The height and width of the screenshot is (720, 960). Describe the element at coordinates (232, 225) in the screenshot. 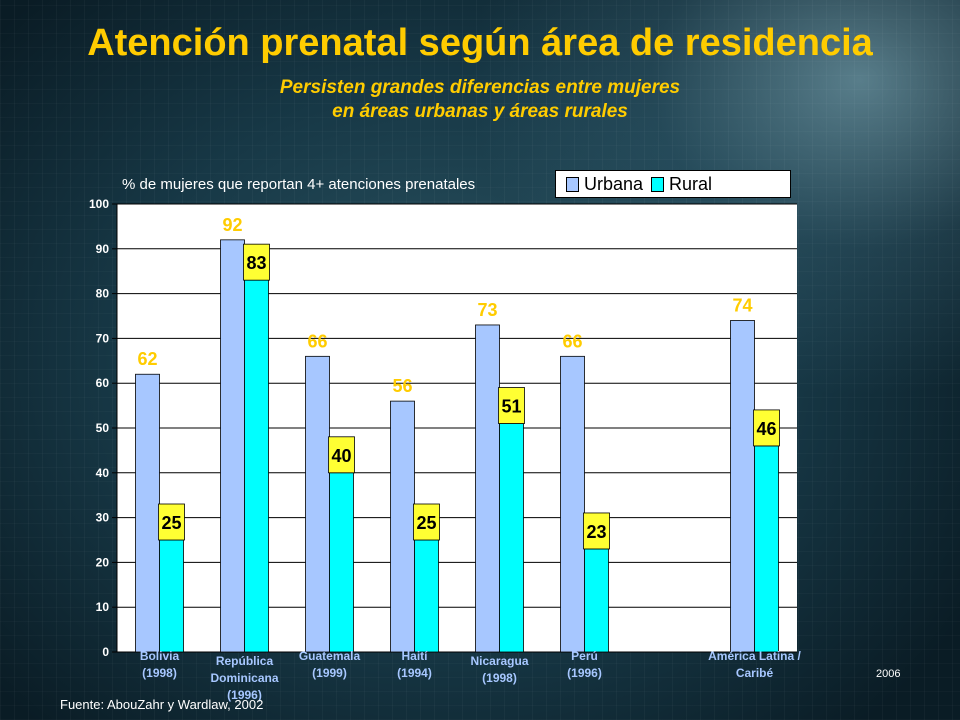

I see `data-label-urbana: 92` at that location.